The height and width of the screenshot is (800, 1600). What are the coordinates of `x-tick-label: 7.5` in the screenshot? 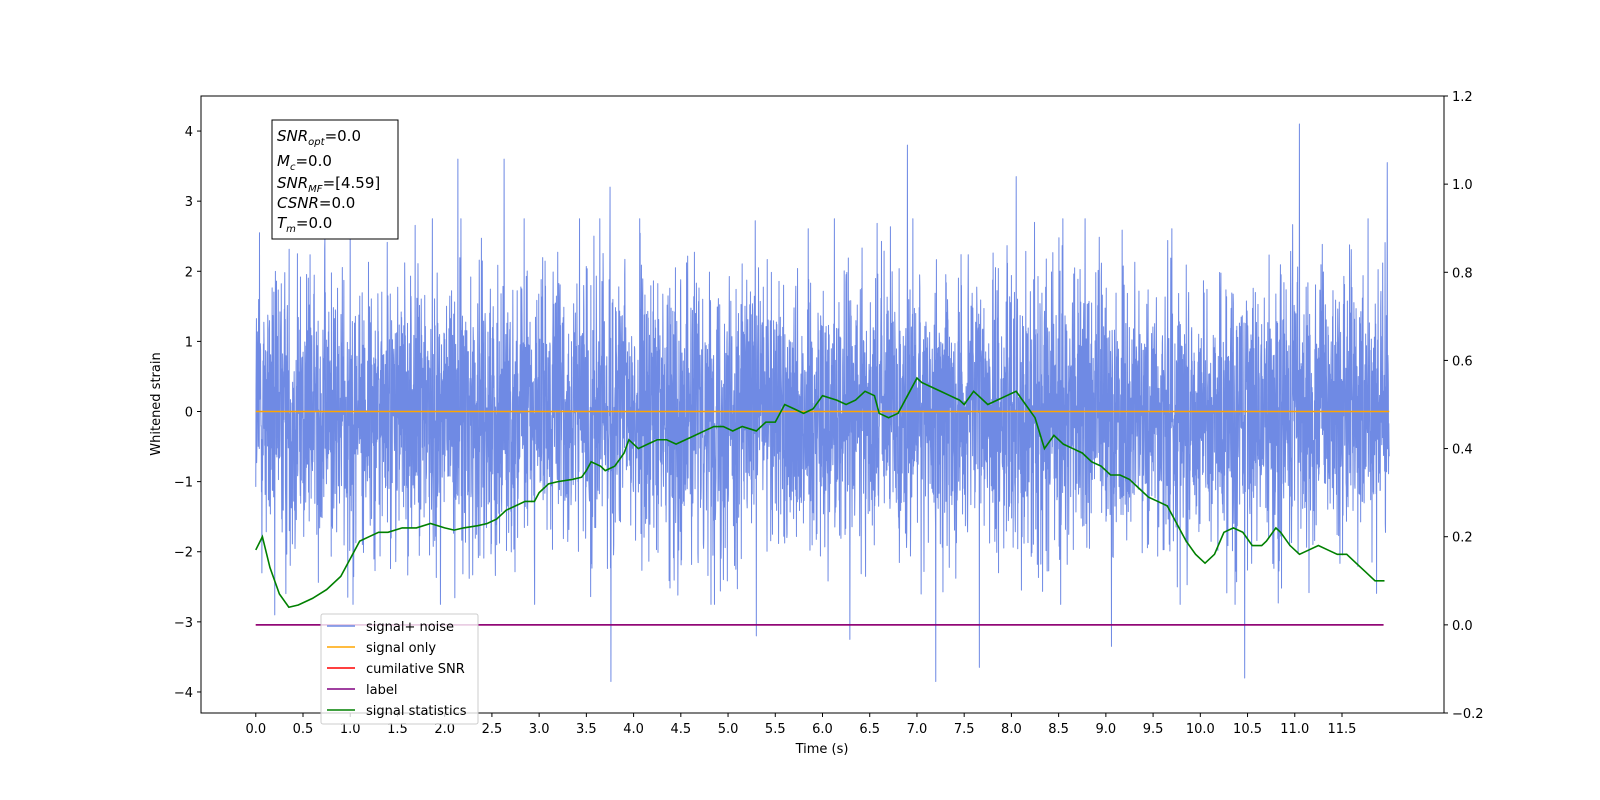 It's located at (964, 729).